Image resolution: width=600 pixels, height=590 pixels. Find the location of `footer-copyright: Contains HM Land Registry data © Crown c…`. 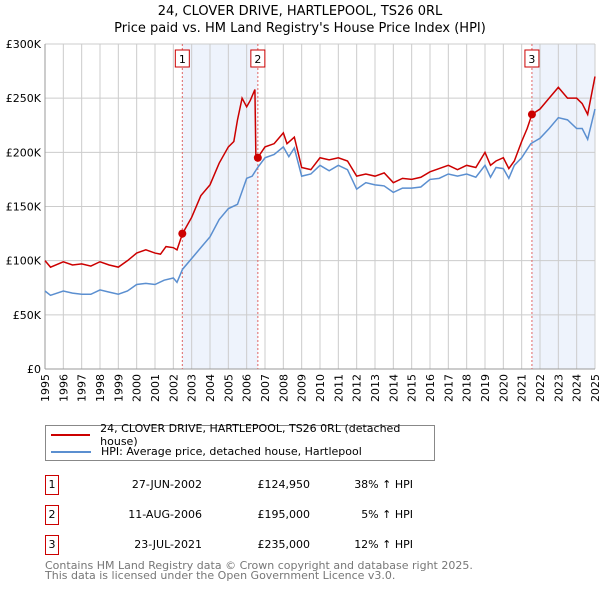

footer-copyright: Contains HM Land Registry data © Crown c… is located at coordinates (259, 565).